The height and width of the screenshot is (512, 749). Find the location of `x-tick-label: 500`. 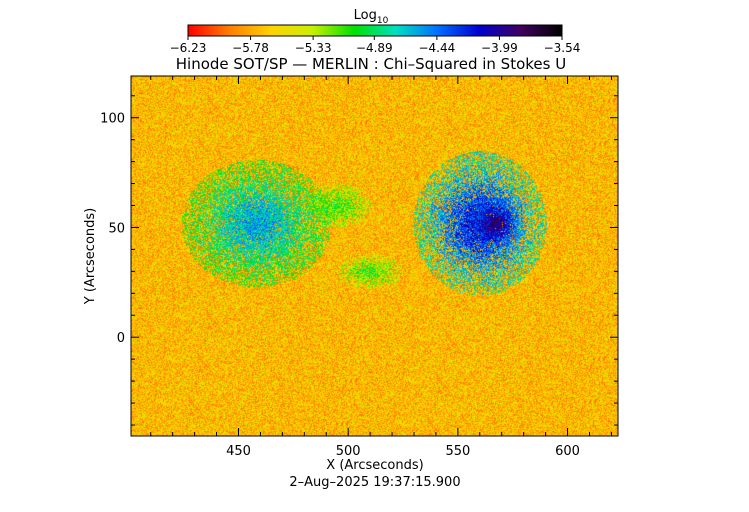

x-tick-label: 500 is located at coordinates (348, 451).